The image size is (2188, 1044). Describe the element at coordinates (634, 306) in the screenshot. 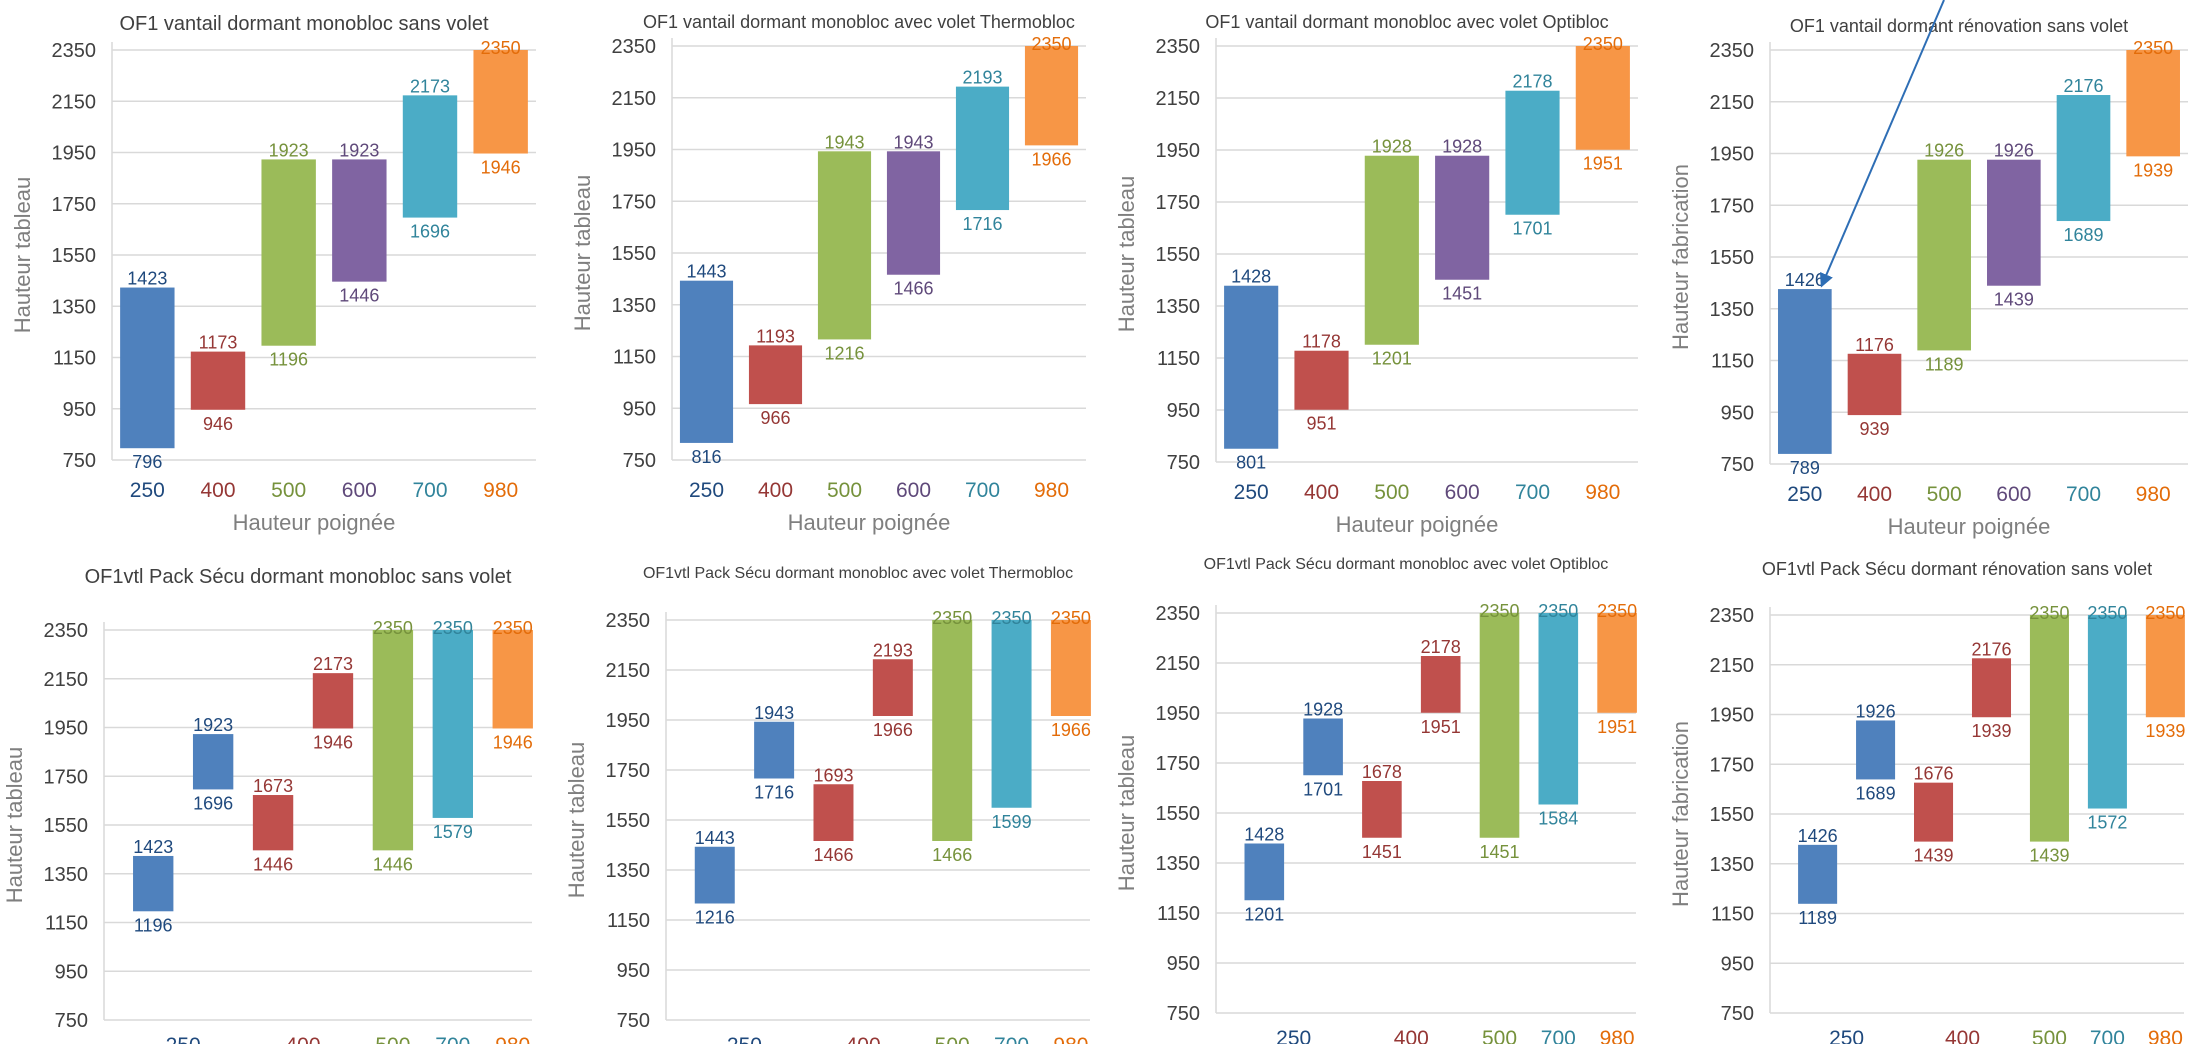

I see `y-tick-label: 1350` at that location.